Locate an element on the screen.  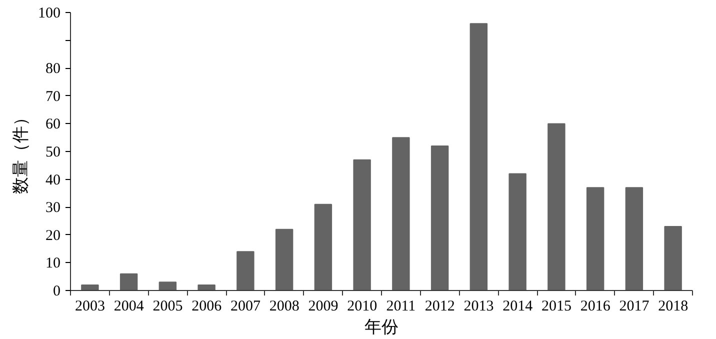
x-tick-label: 2010 is located at coordinates (362, 306).